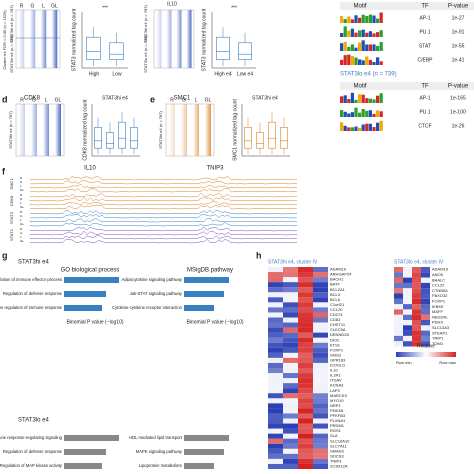  What do you see at coordinates (11, 217) in the screenshot?
I see `label: STAT3` at bounding box center [11, 217].